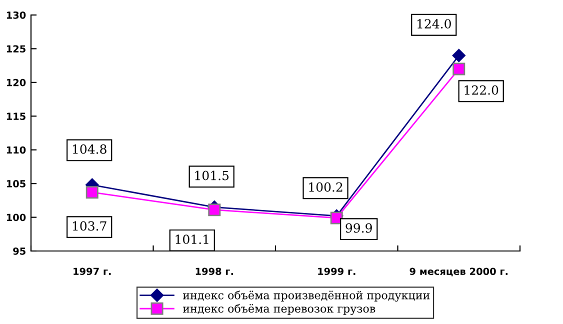 Image resolution: width=563 pixels, height=324 pixels. What do you see at coordinates (359, 228) in the screenshot?
I see `data-label: 99.9` at bounding box center [359, 228].